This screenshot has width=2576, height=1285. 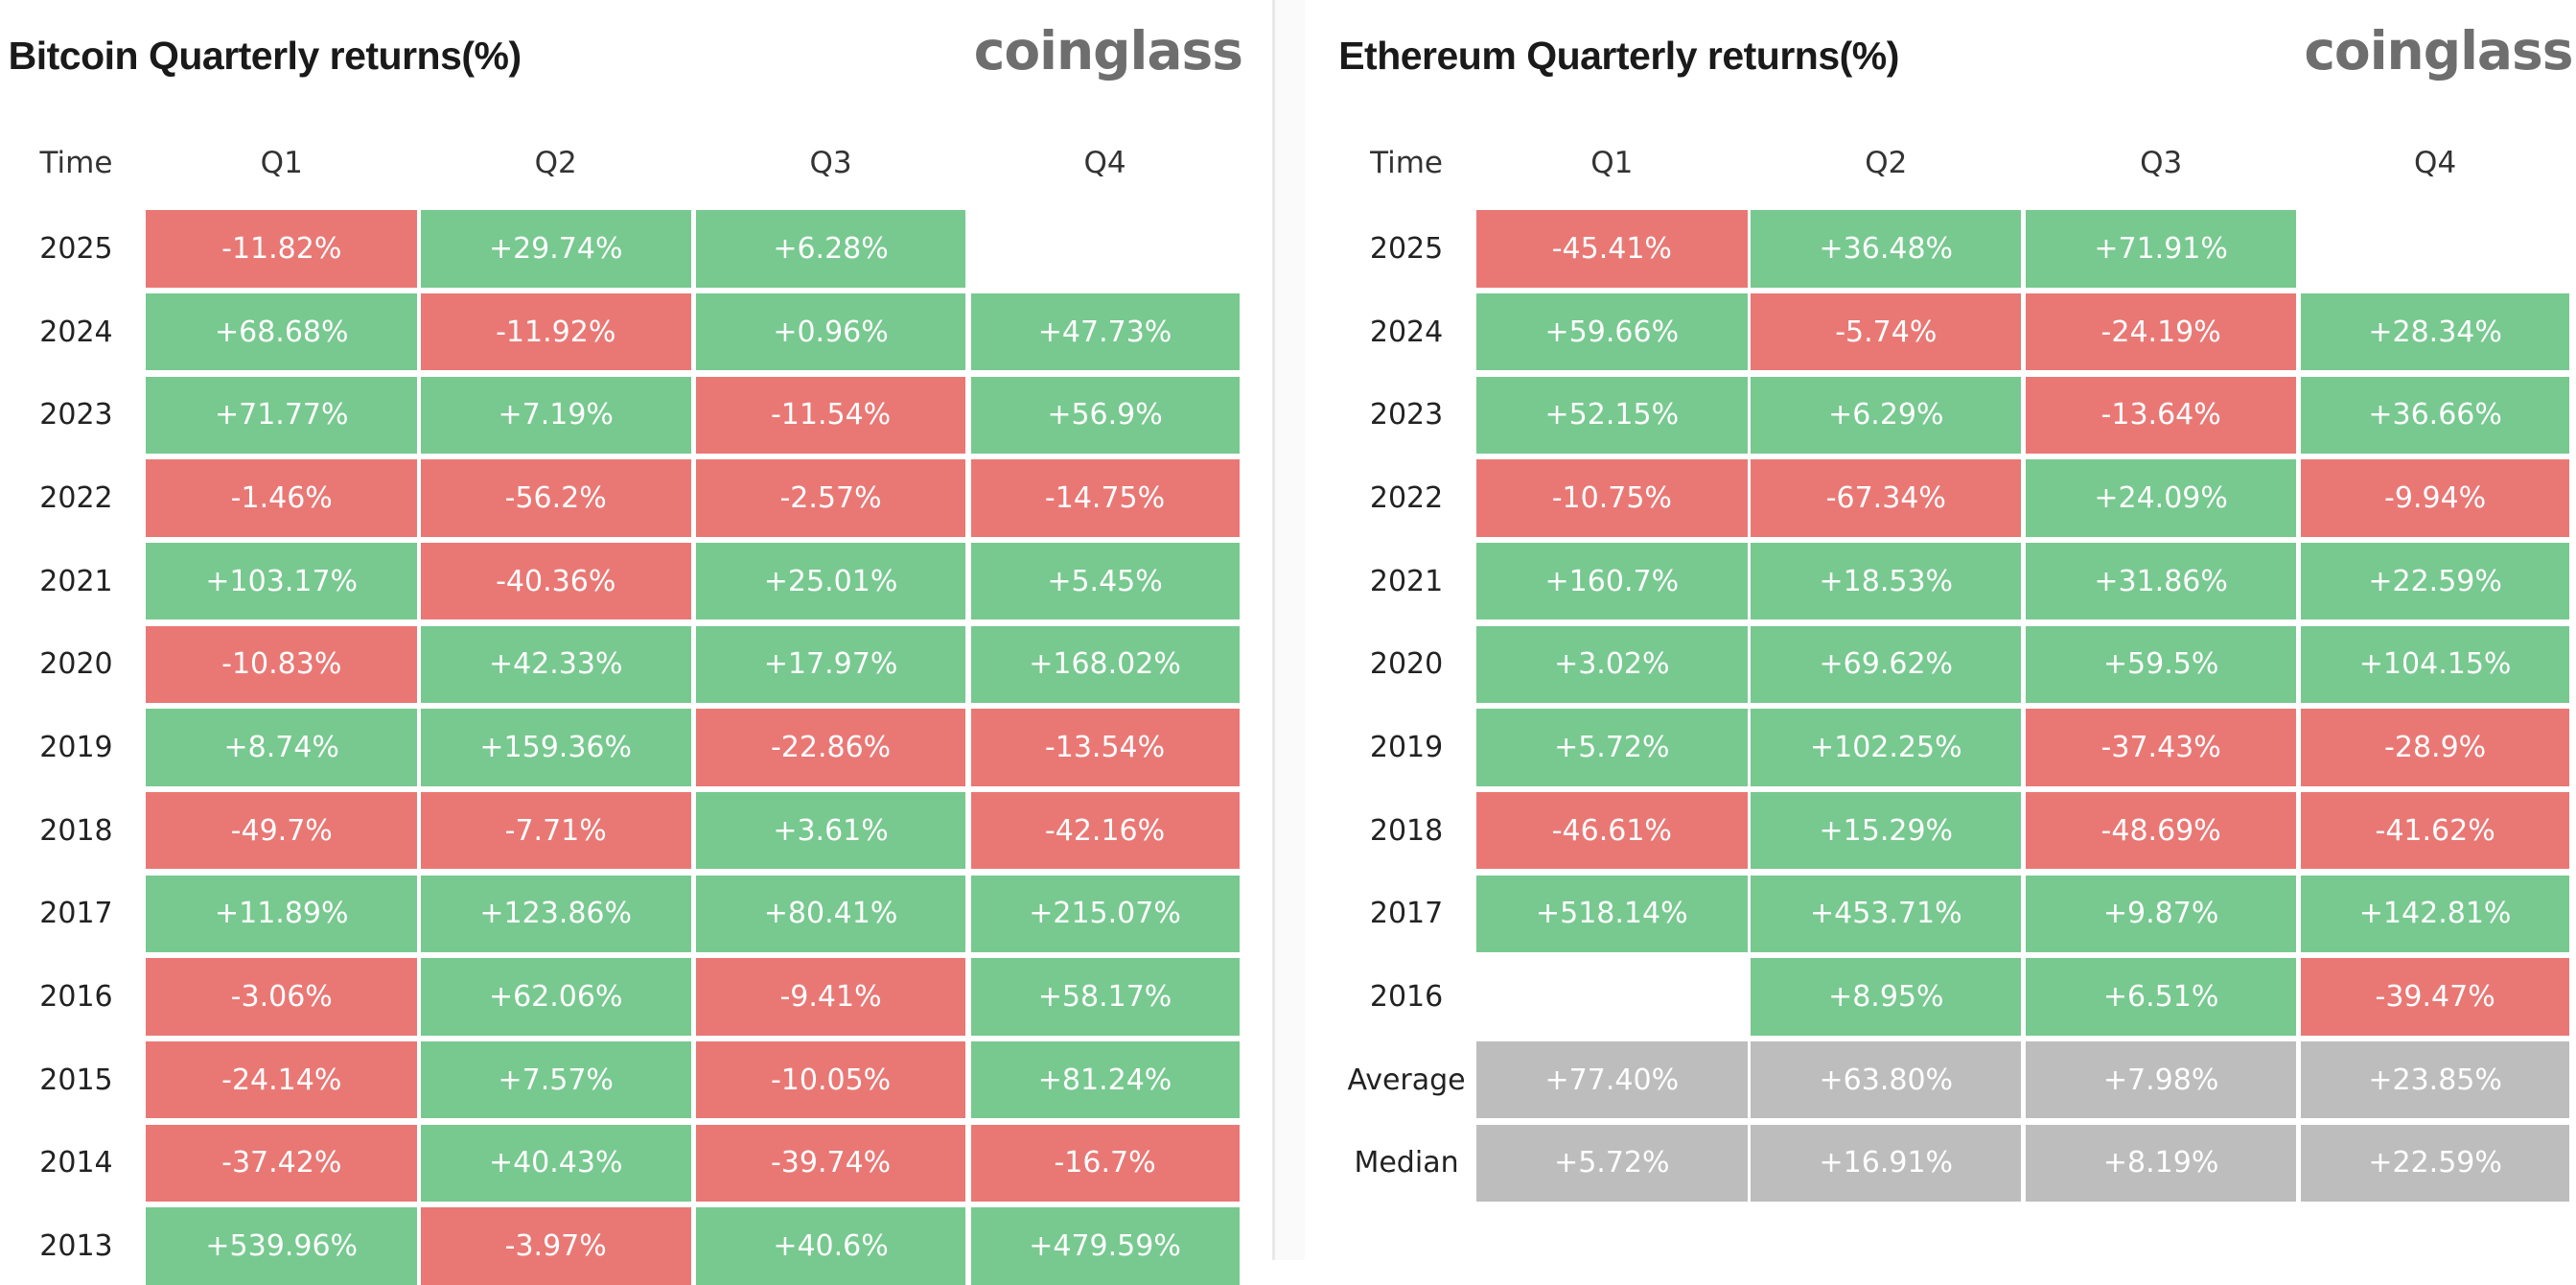 I want to click on return-cell: +8.74%, so click(x=282, y=748).